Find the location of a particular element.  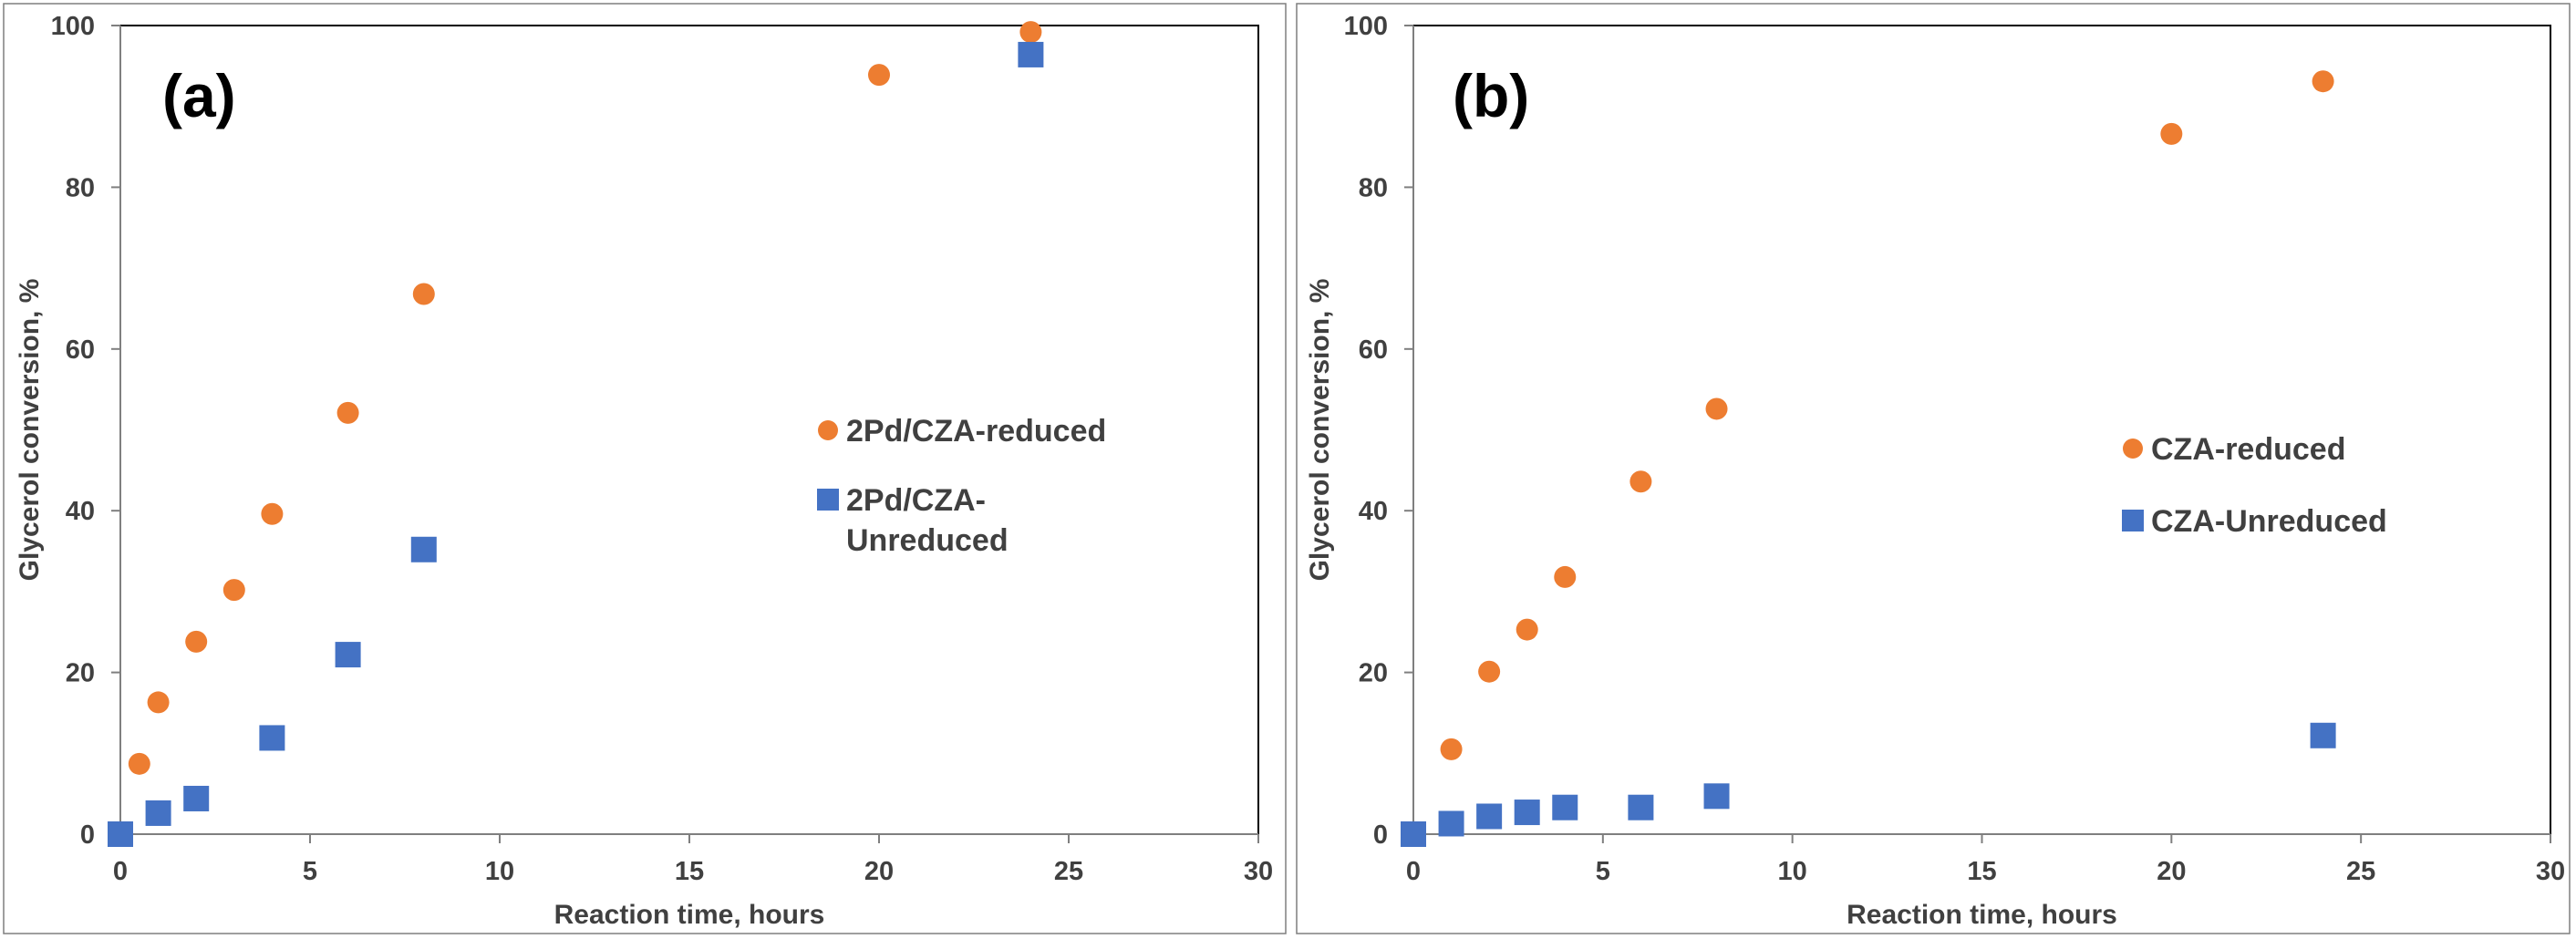

legend-label: Unreduced is located at coordinates (927, 540).